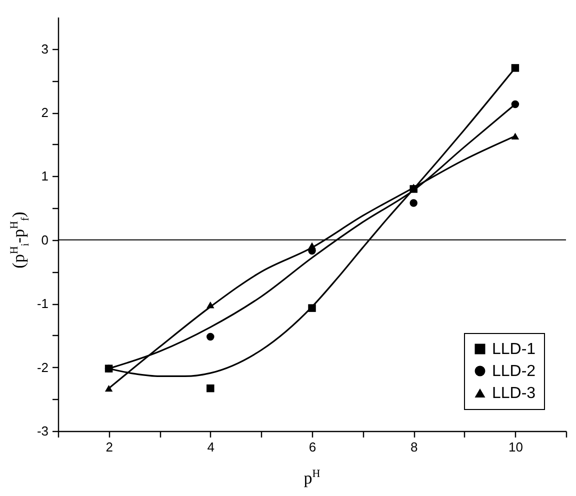  Describe the element at coordinates (44, 112) in the screenshot. I see `y-tick-label: 2` at that location.